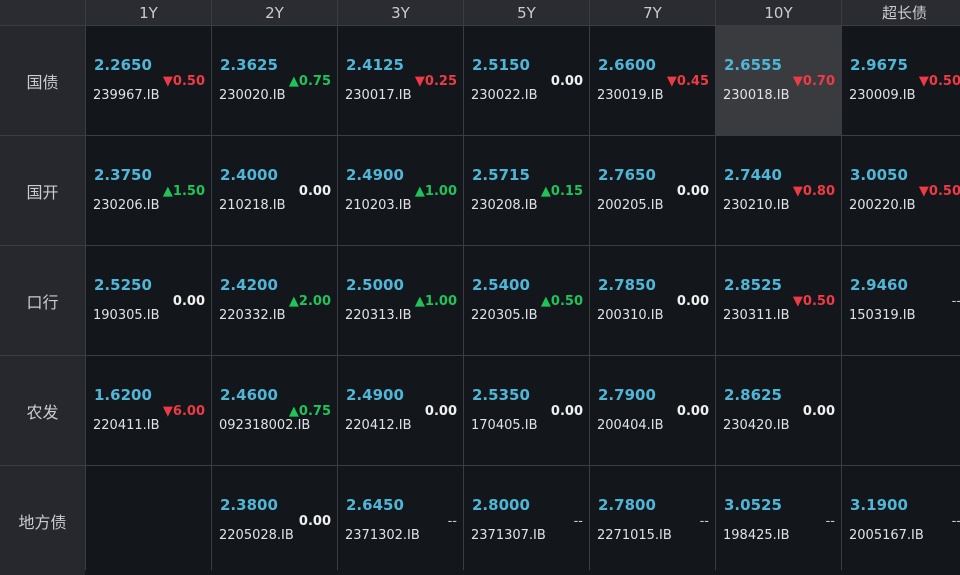 Image resolution: width=960 pixels, height=575 pixels. I want to click on bond-cell: 2.9675 230009.IB ▼0.50, so click(901, 80).